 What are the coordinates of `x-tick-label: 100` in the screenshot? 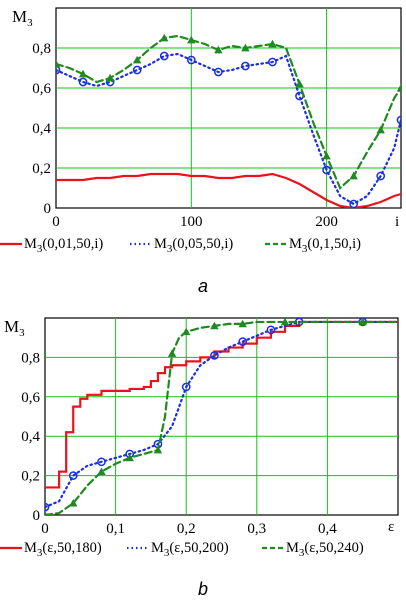 It's located at (191, 222).